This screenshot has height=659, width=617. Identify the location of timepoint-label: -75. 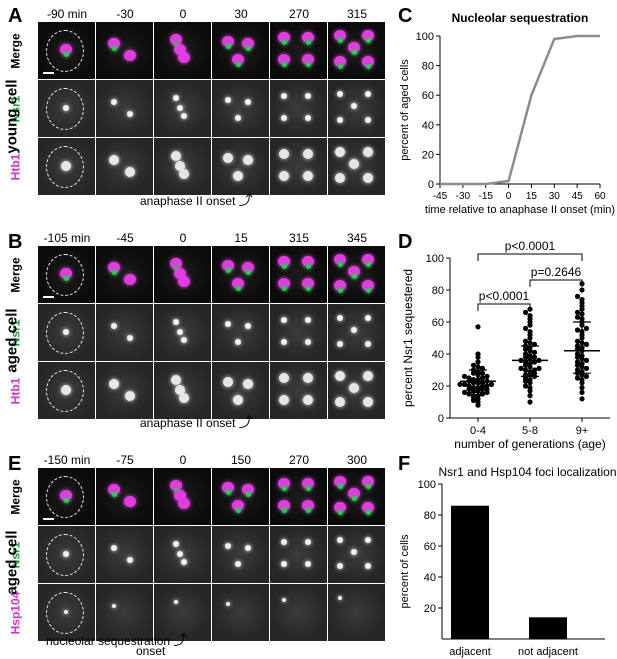
(125, 460).